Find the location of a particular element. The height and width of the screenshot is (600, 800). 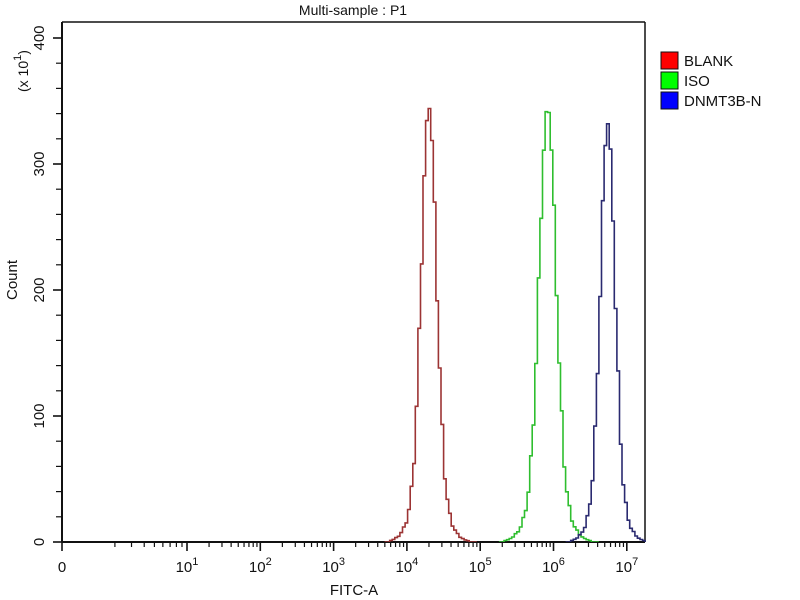

legend-item-dnmt3b-n: DNMT3B-N is located at coordinates (711, 100).